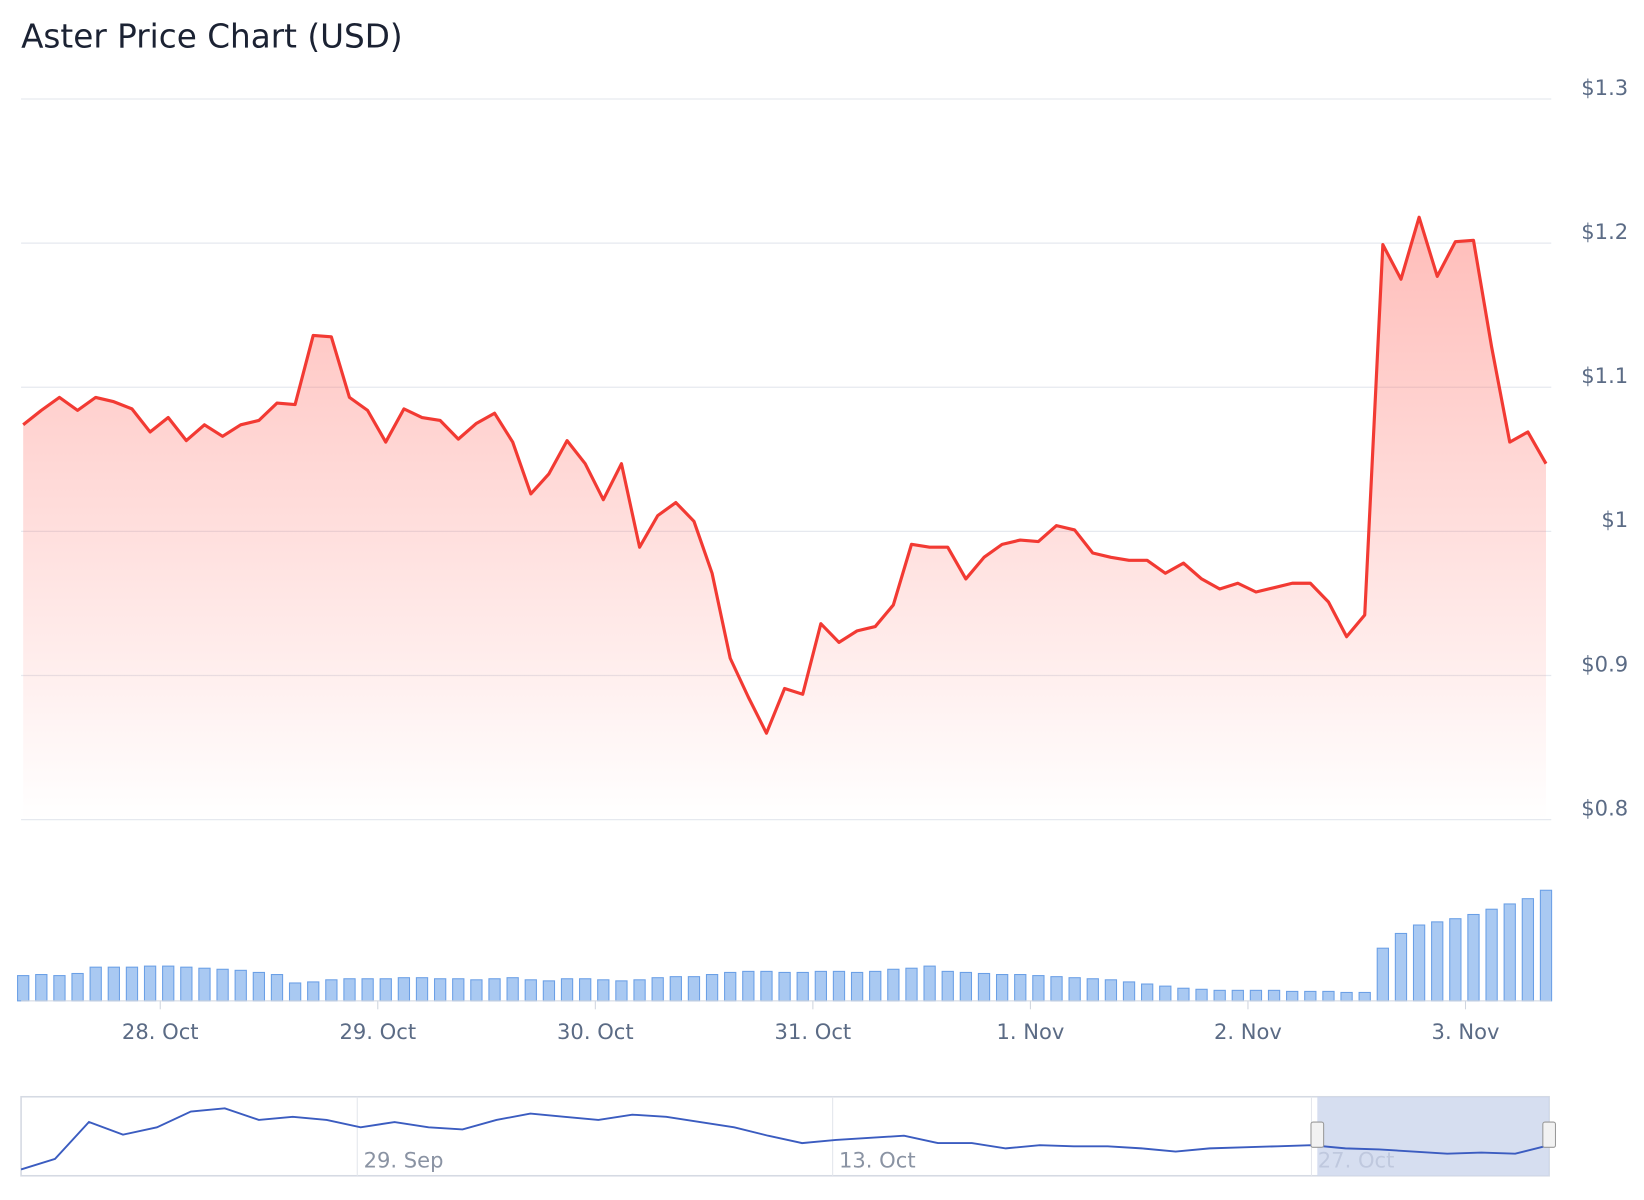 The image size is (1644, 1200). What do you see at coordinates (1604, 87) in the screenshot?
I see `y-tick-label: $1.3` at bounding box center [1604, 87].